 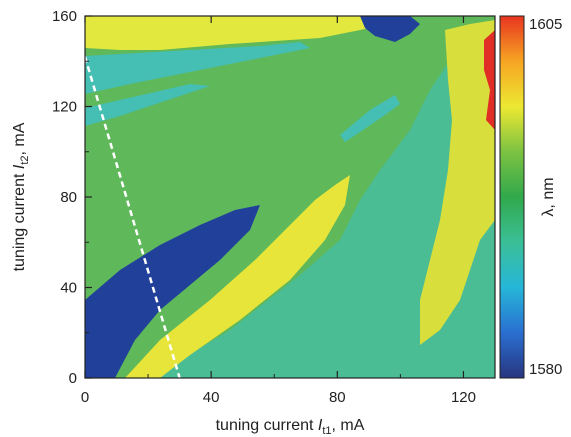 What do you see at coordinates (73, 378) in the screenshot?
I see `y-tick-label: 0` at bounding box center [73, 378].